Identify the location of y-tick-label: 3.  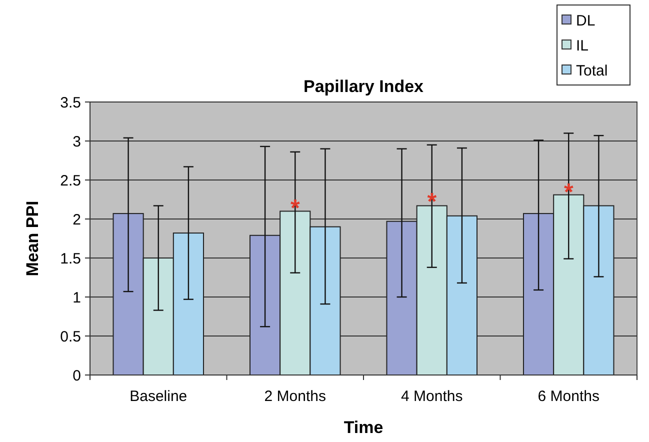
(76, 141).